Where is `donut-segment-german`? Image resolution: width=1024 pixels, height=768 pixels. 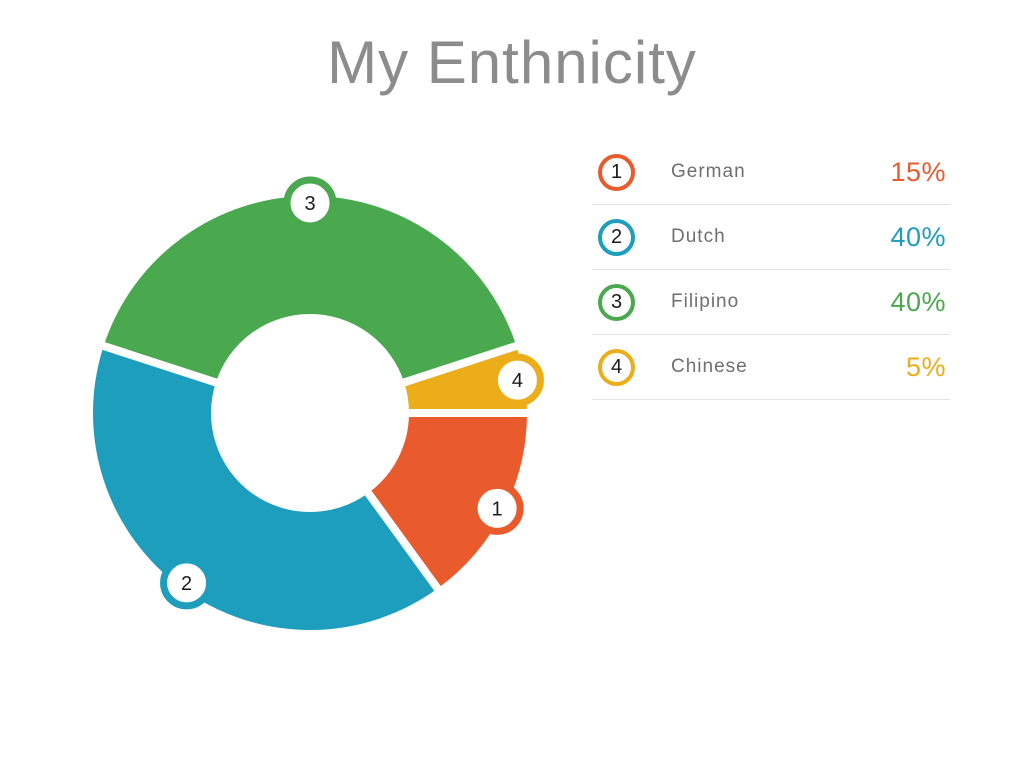 donut-segment-german is located at coordinates (448, 502).